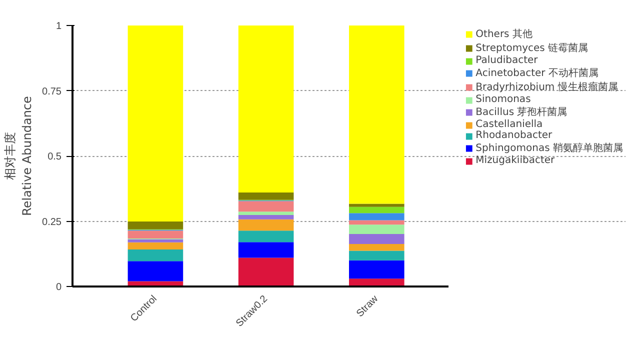 Image resolution: width=632 pixels, height=339 pixels. What do you see at coordinates (52, 92) in the screenshot?
I see `y-tick-label: 0.75` at bounding box center [52, 92].